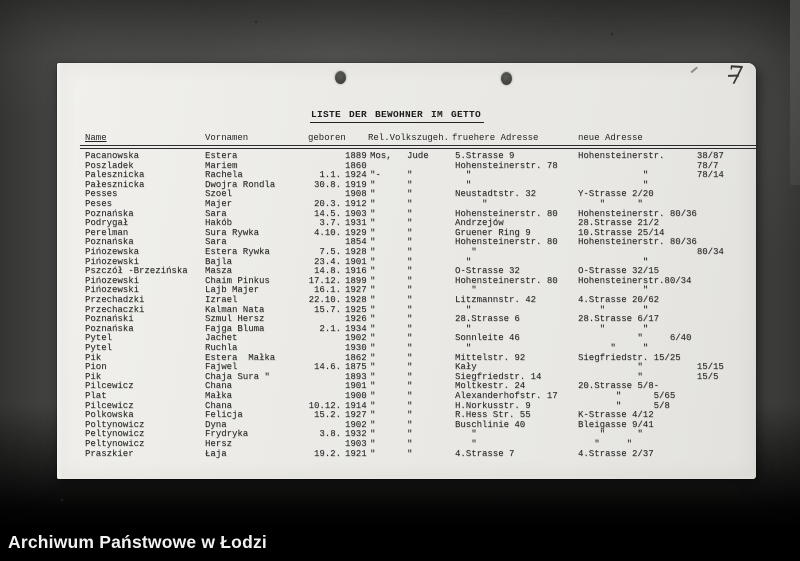 This screenshot has height=561, width=800. Describe the element at coordinates (227, 434) in the screenshot. I see `cell-vorname: Frydryka` at that location.